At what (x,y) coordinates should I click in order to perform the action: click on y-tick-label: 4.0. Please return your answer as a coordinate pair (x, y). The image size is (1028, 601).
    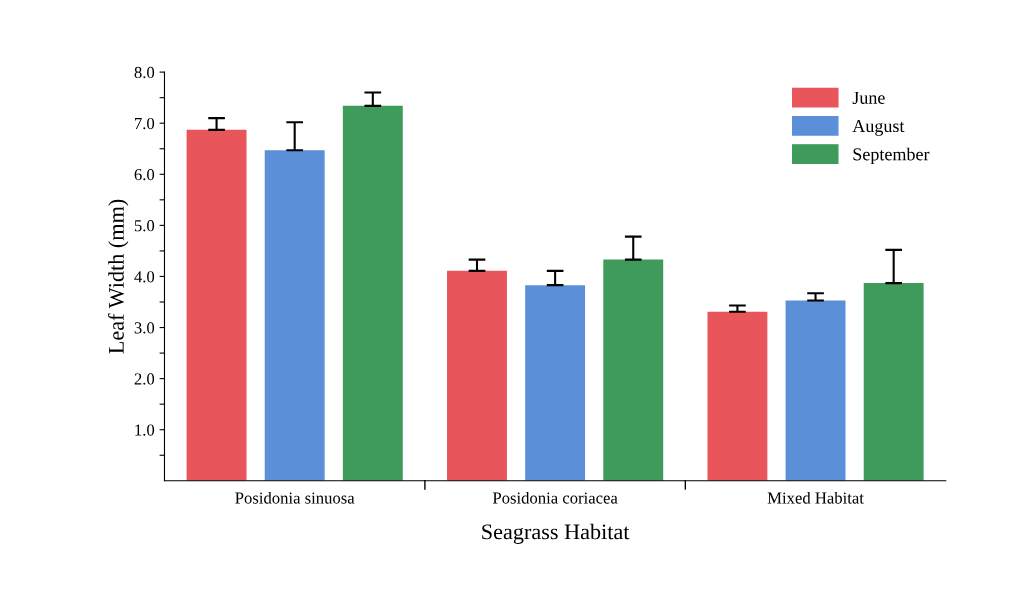
    Looking at the image, I should click on (144, 277).